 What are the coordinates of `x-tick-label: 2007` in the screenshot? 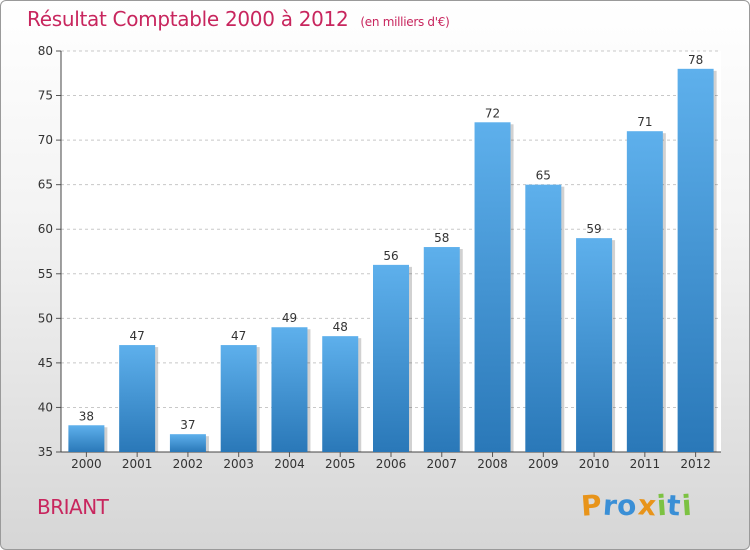 It's located at (441, 464).